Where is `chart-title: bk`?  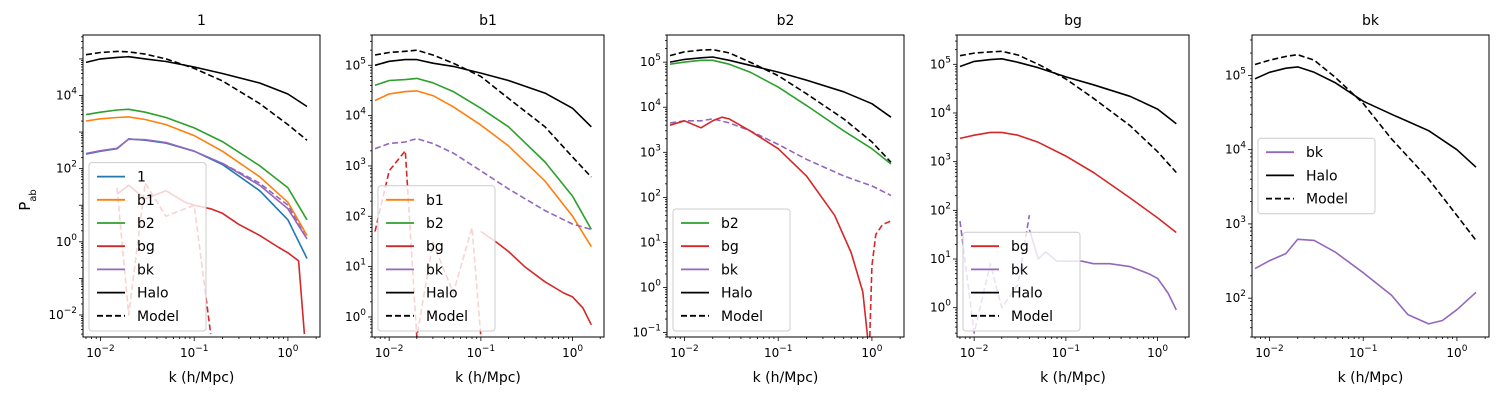
chart-title: bk is located at coordinates (1371, 21).